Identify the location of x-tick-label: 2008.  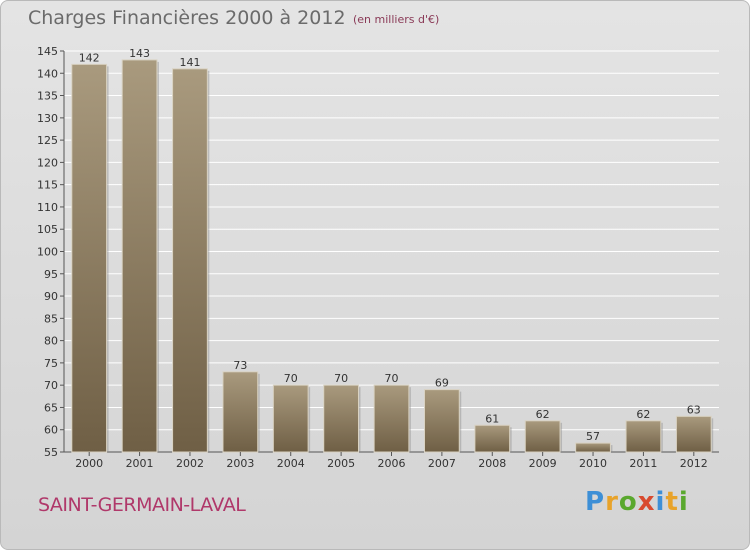
(492, 463).